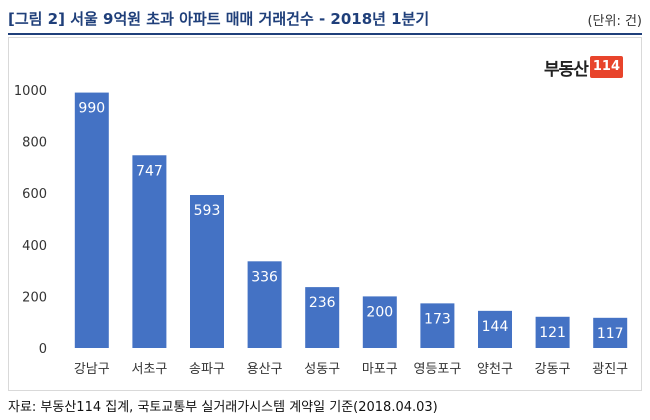 The height and width of the screenshot is (420, 650). I want to click on y-tick-label: 0, so click(43, 349).